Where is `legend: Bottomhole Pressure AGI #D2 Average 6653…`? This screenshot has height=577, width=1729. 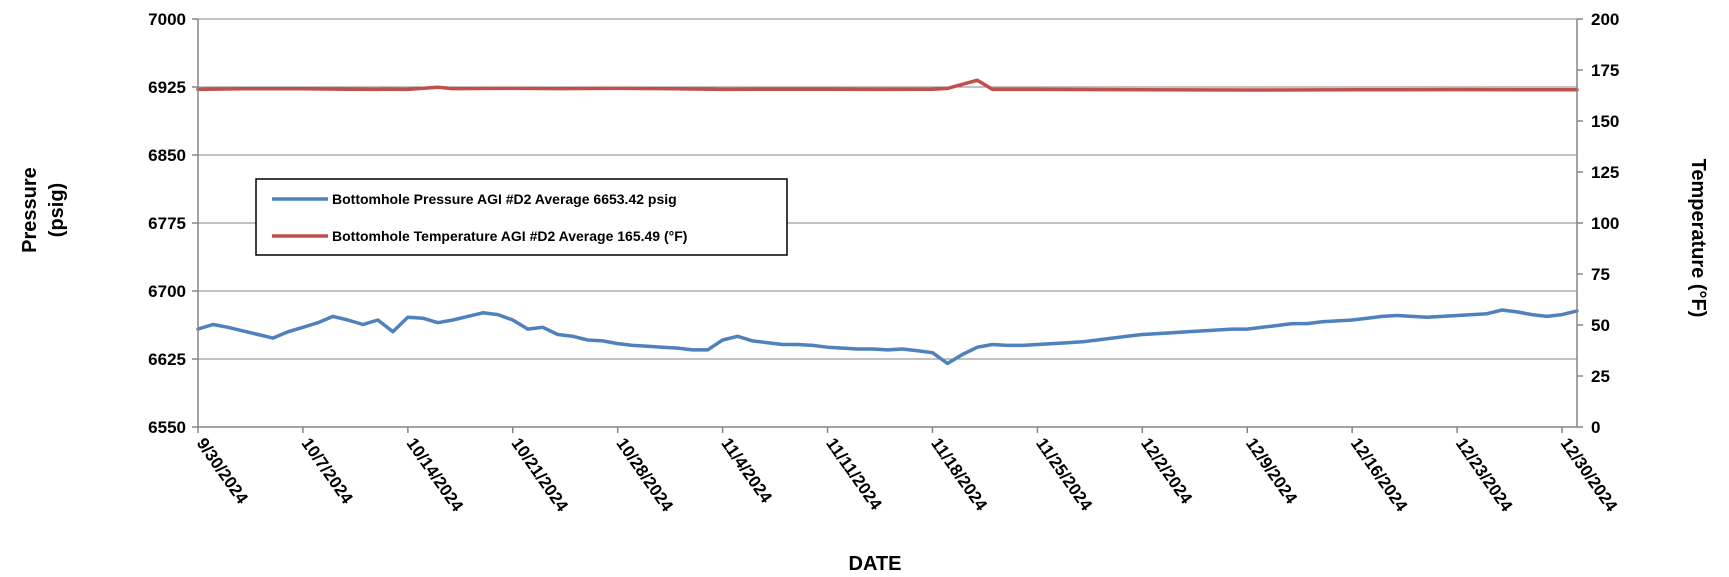
legend: Bottomhole Pressure AGI #D2 Average 6653… is located at coordinates (521, 217).